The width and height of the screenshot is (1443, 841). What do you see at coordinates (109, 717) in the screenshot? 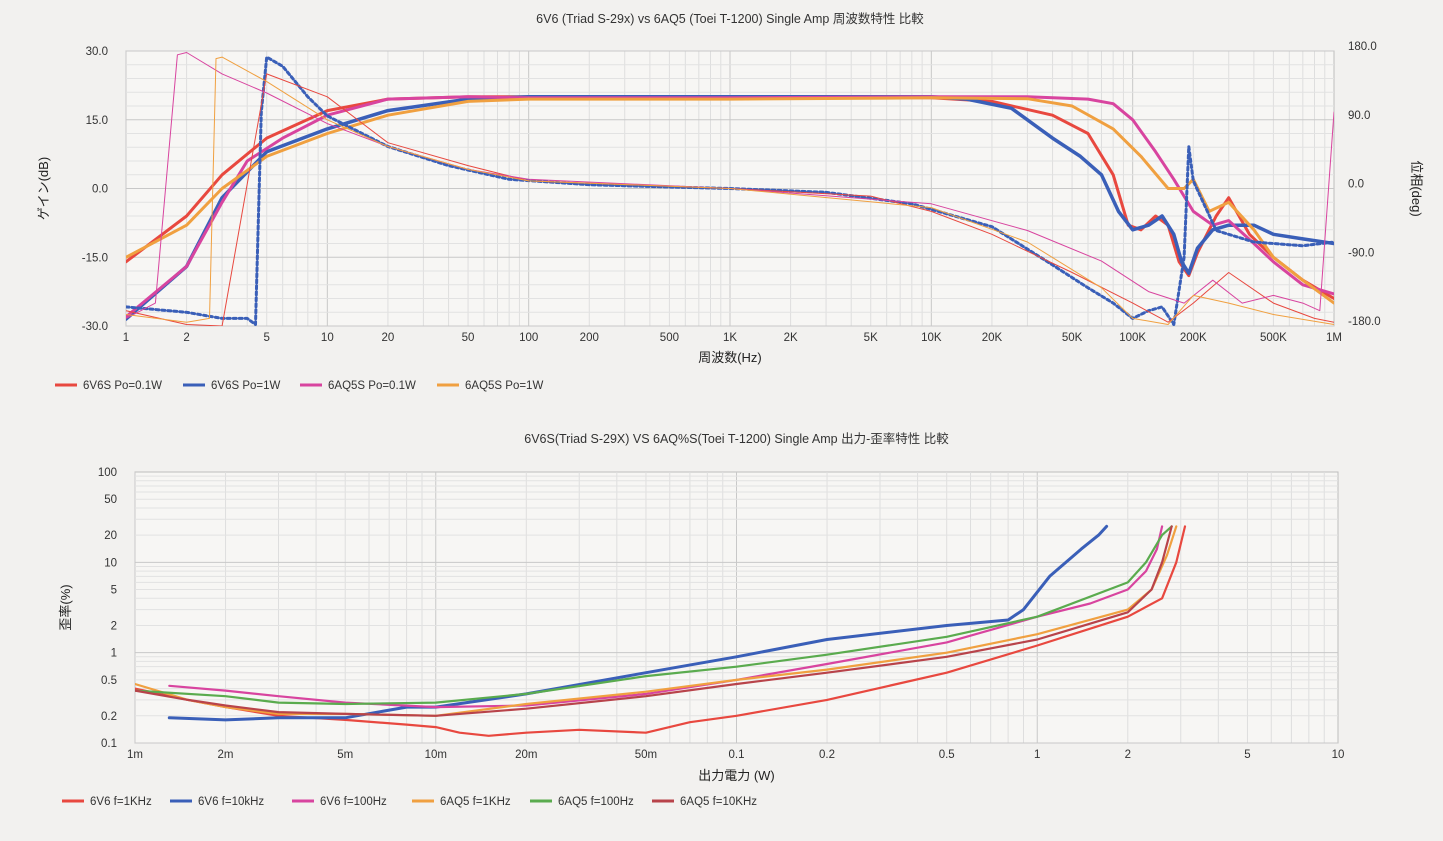
I see `y-tick-label: 0.2` at bounding box center [109, 717].